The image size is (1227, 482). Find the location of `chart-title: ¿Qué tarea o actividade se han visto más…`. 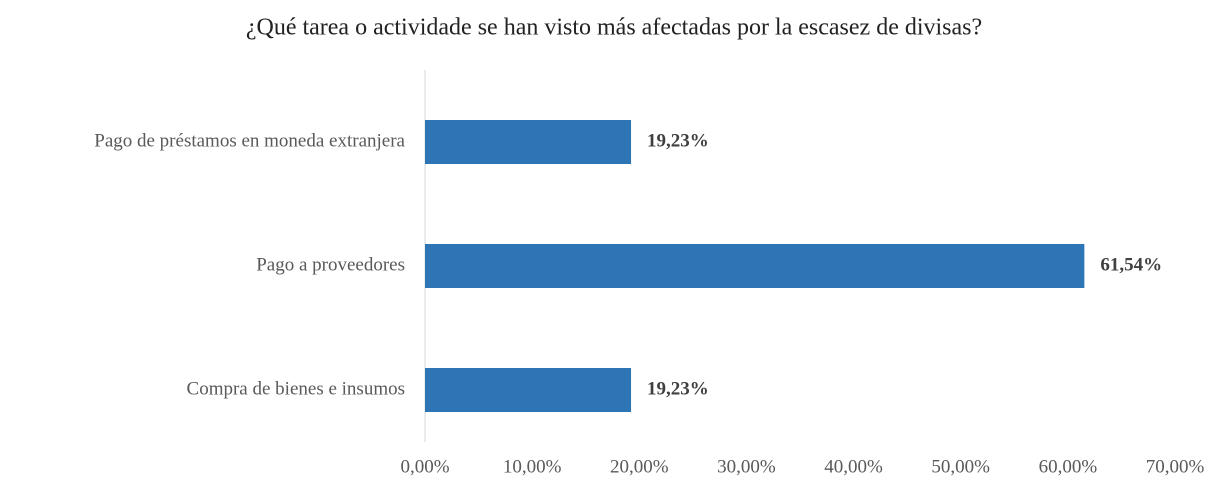

chart-title: ¿Qué tarea o actividade se han visto más… is located at coordinates (614, 28).